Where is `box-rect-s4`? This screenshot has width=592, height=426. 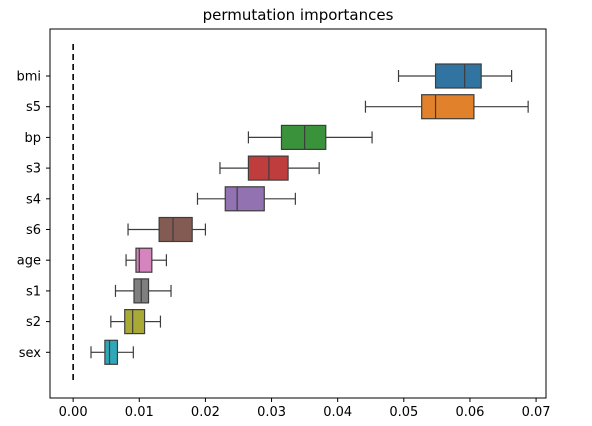
box-rect-s4 is located at coordinates (244, 199).